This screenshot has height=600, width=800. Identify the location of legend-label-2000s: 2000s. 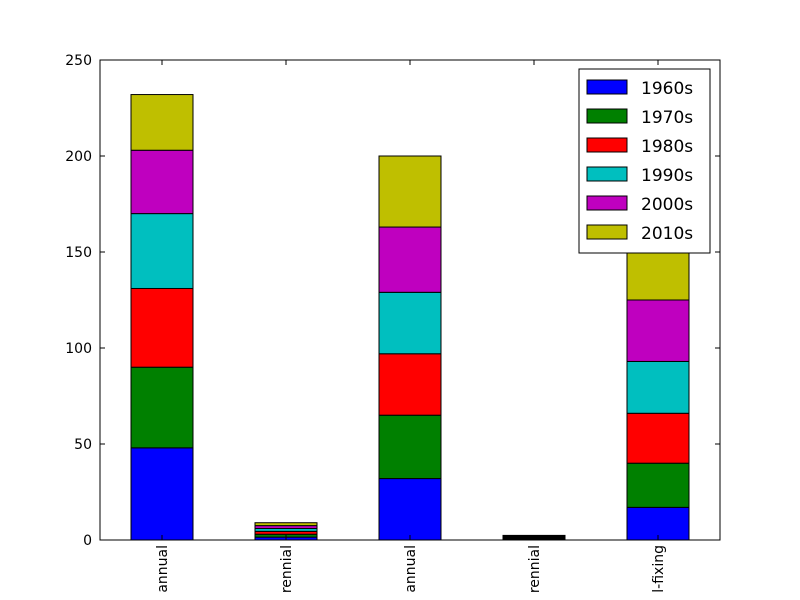
(667, 205).